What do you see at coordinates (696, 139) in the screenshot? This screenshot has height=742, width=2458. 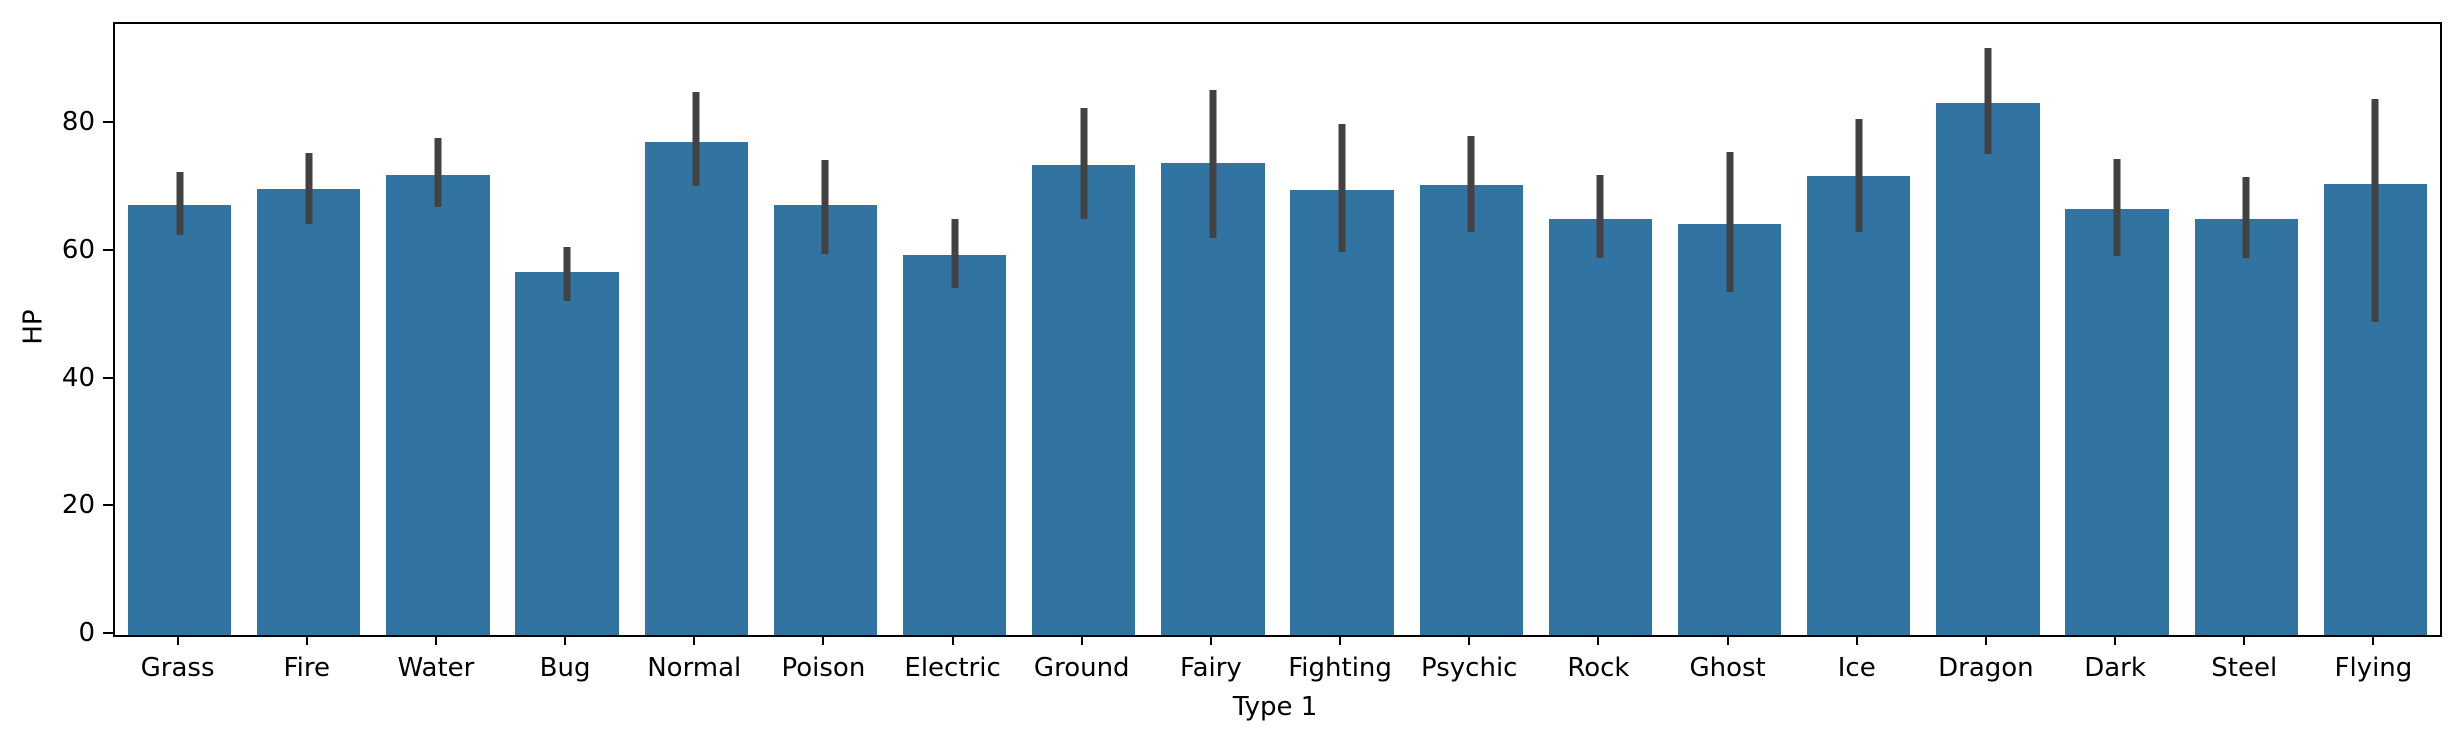 I see `error-bar-normal` at bounding box center [696, 139].